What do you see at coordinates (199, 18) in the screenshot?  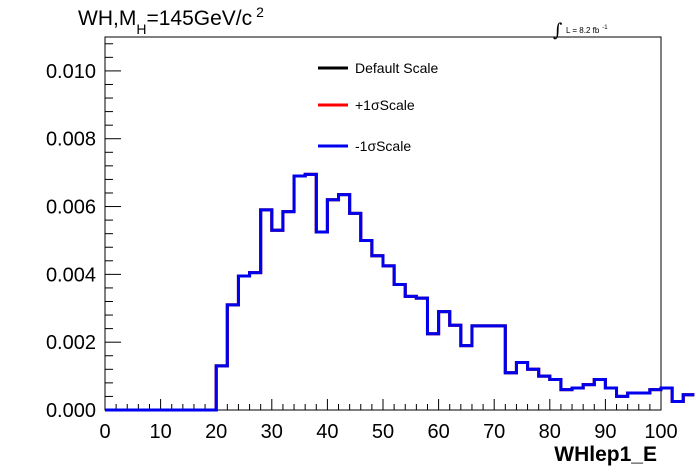 I see `title-value: =145GeV/c` at bounding box center [199, 18].